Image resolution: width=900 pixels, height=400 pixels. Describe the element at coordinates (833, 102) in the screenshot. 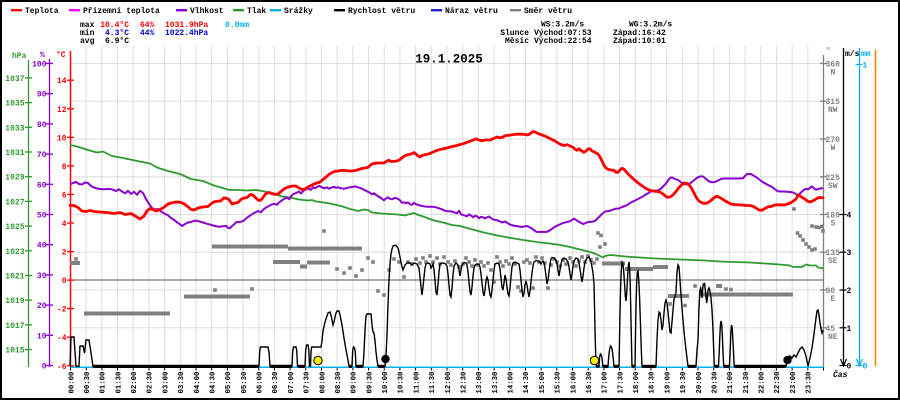

I see `svg-text: 315` at that location.